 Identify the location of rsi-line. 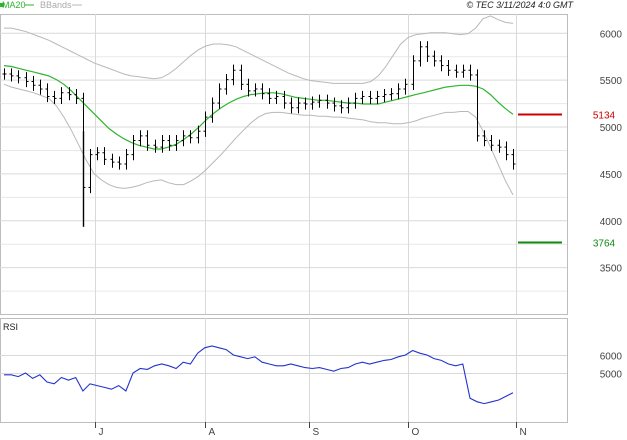
(259, 375).